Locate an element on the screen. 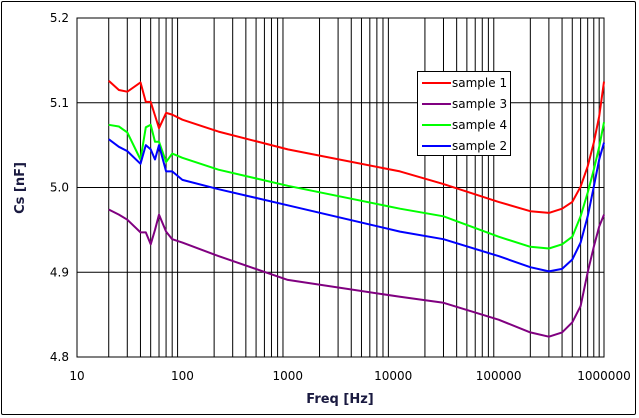 The width and height of the screenshot is (639, 418). x-tick-label: 1000000 is located at coordinates (603, 376).